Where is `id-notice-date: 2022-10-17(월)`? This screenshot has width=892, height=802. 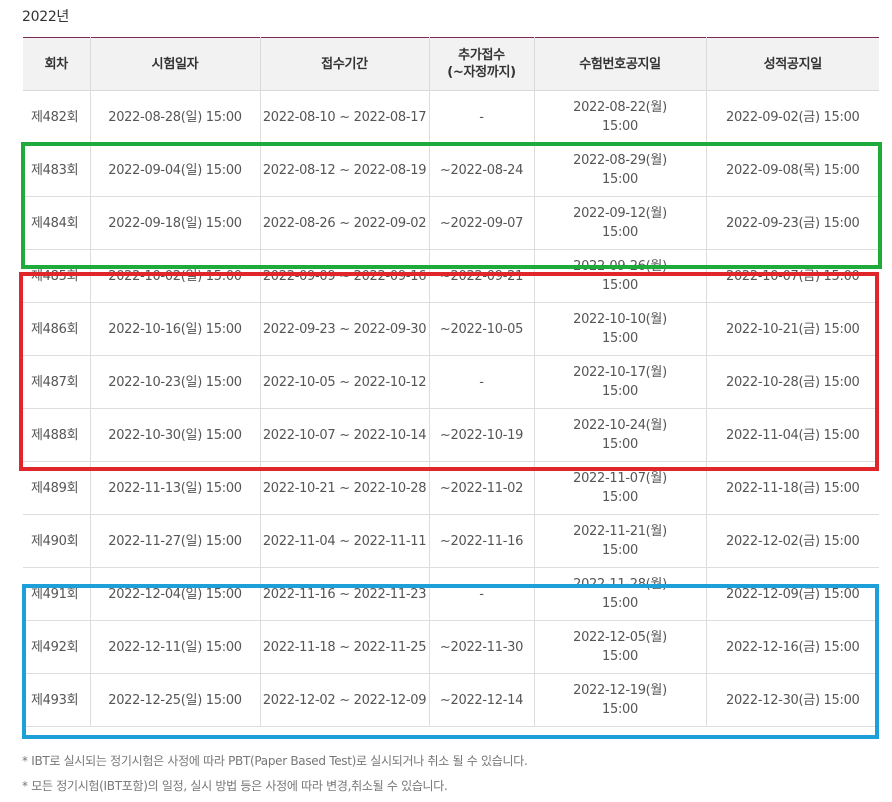 id-notice-date: 2022-10-17(월) is located at coordinates (620, 372).